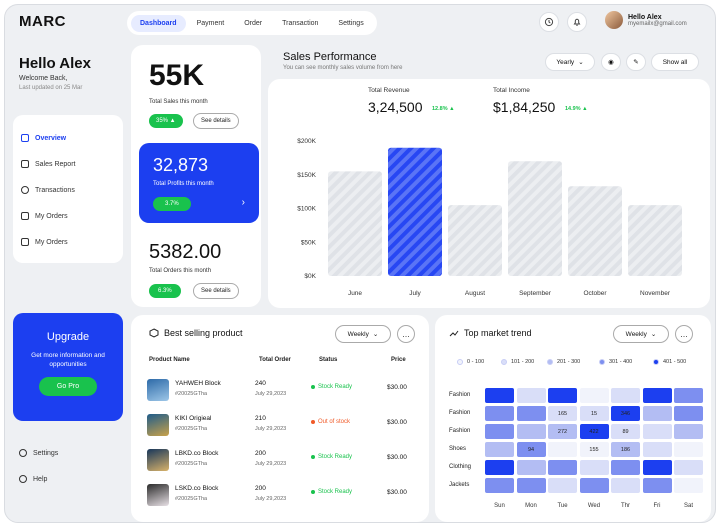 This screenshot has height=527, width=720. Describe the element at coordinates (625, 449) in the screenshot. I see `heatmap-cell: 186` at that location.